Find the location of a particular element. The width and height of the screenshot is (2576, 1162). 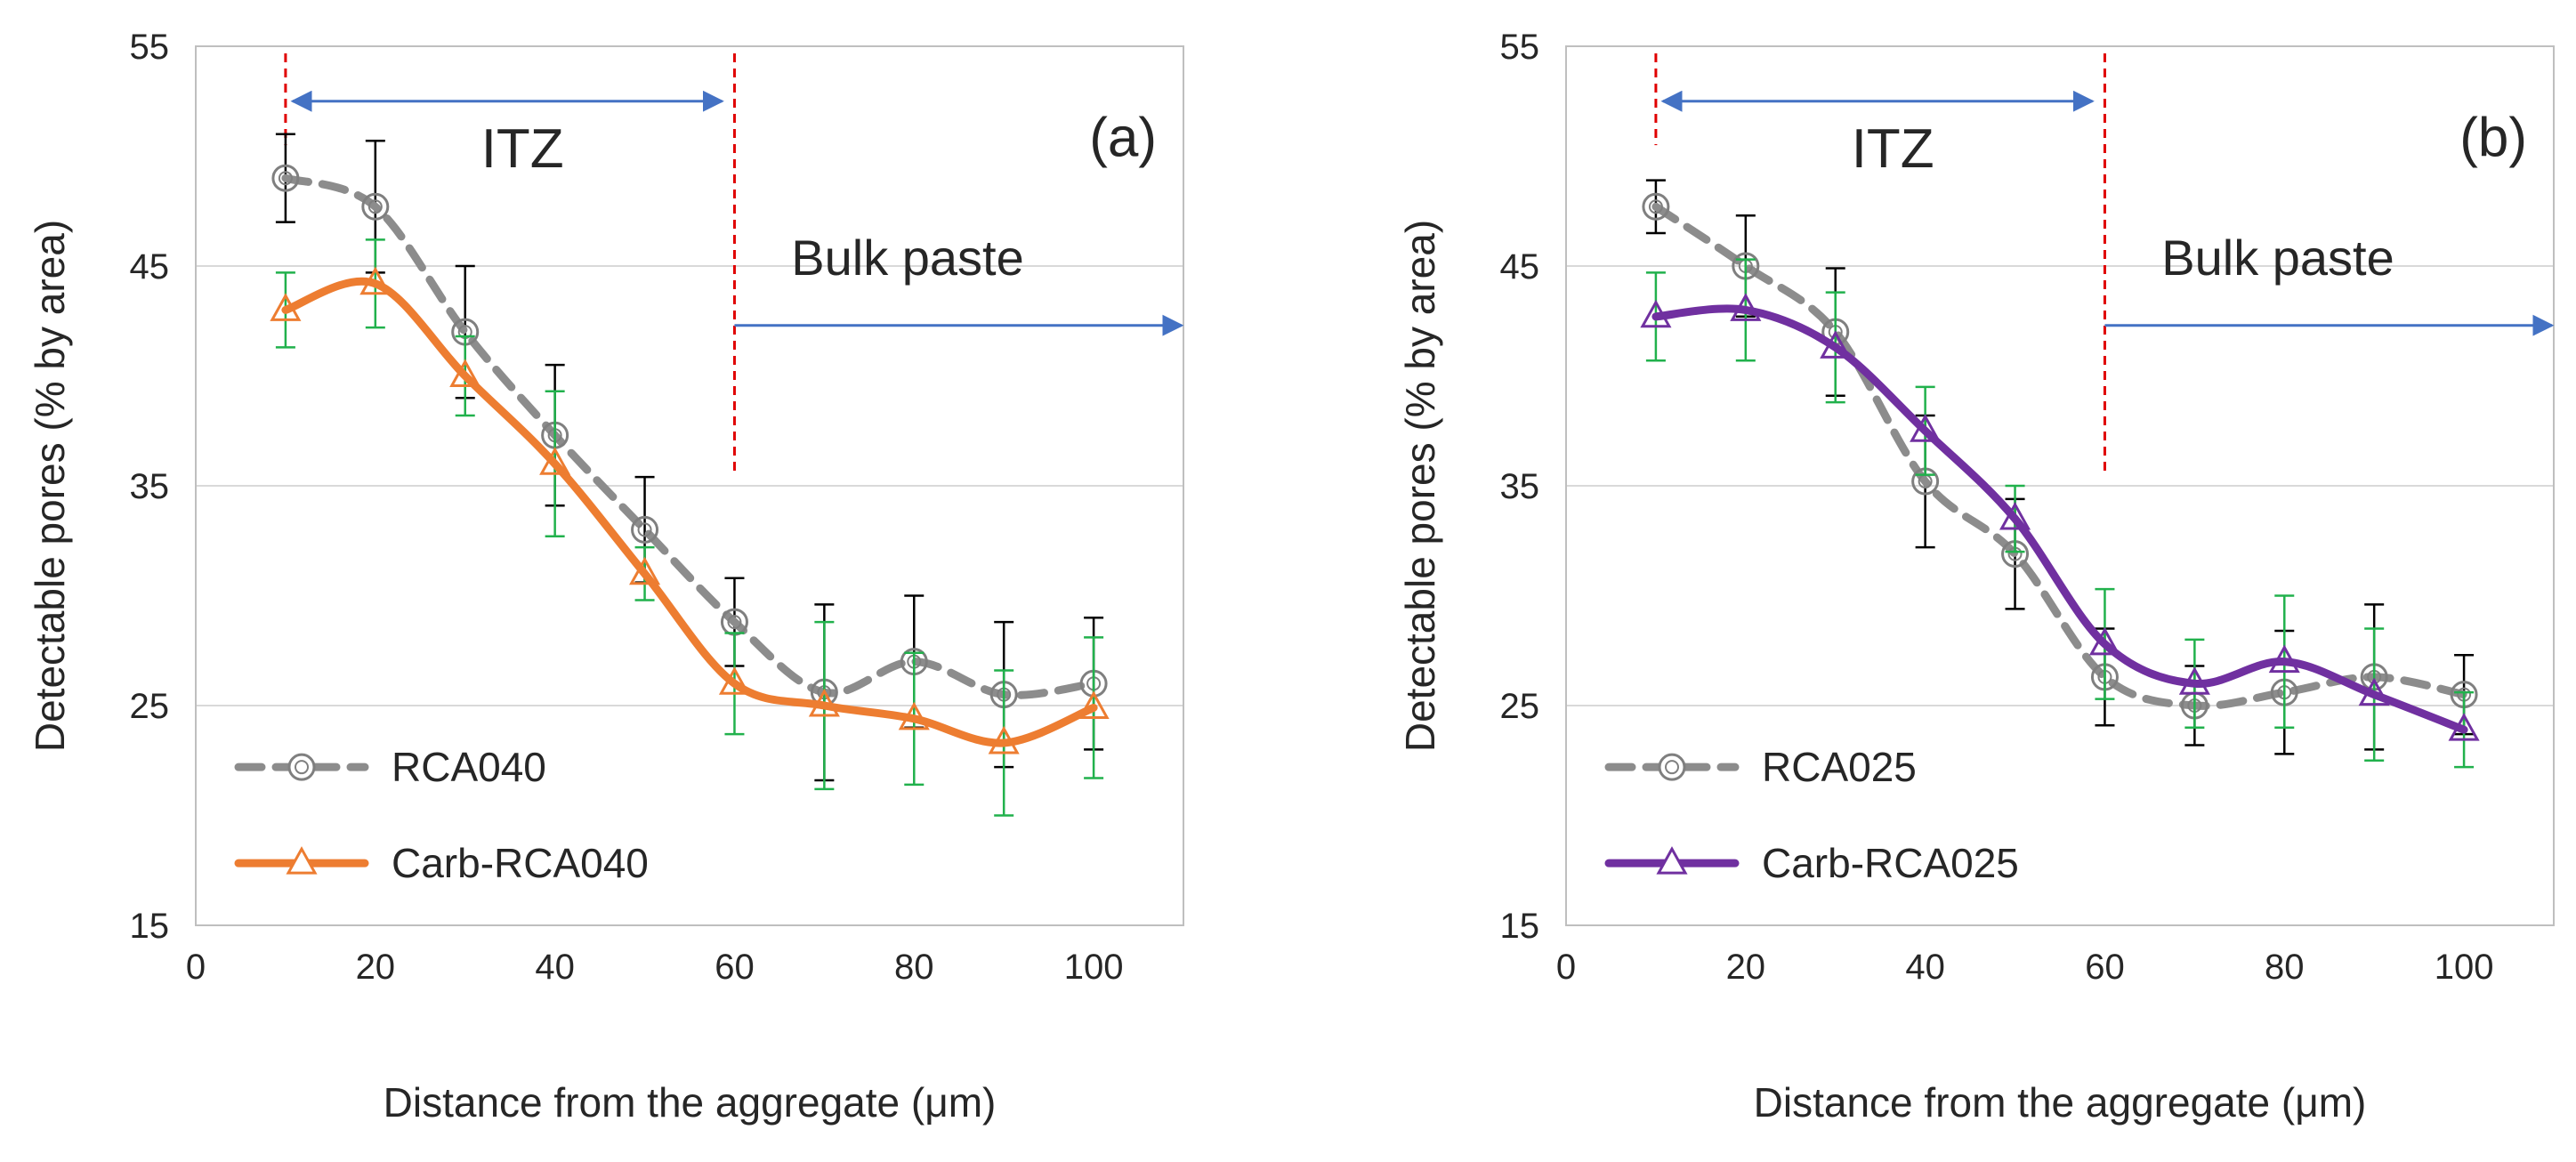

panel-label: (a) is located at coordinates (1123, 138).